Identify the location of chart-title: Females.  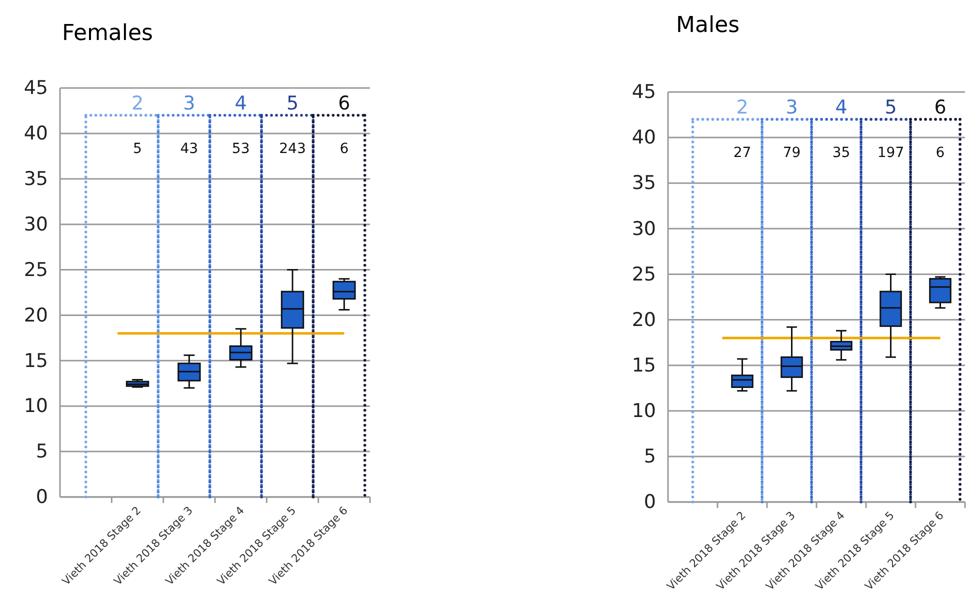
(108, 33).